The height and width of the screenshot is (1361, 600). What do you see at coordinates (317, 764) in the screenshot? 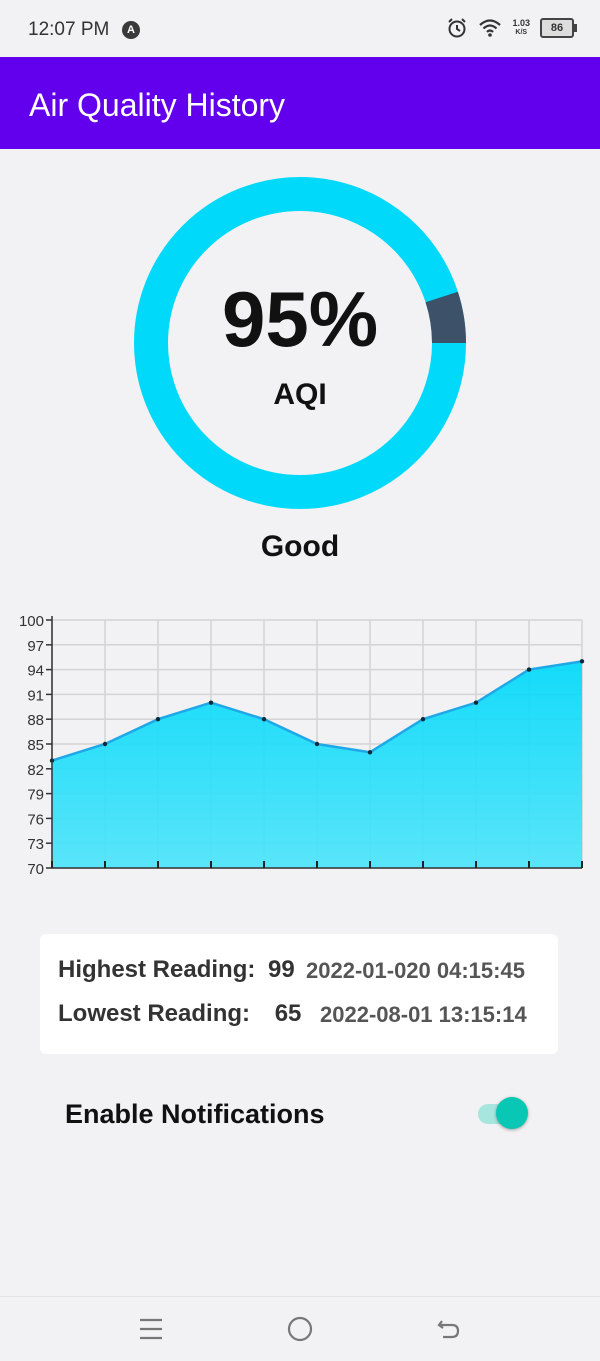
I see `series-area` at bounding box center [317, 764].